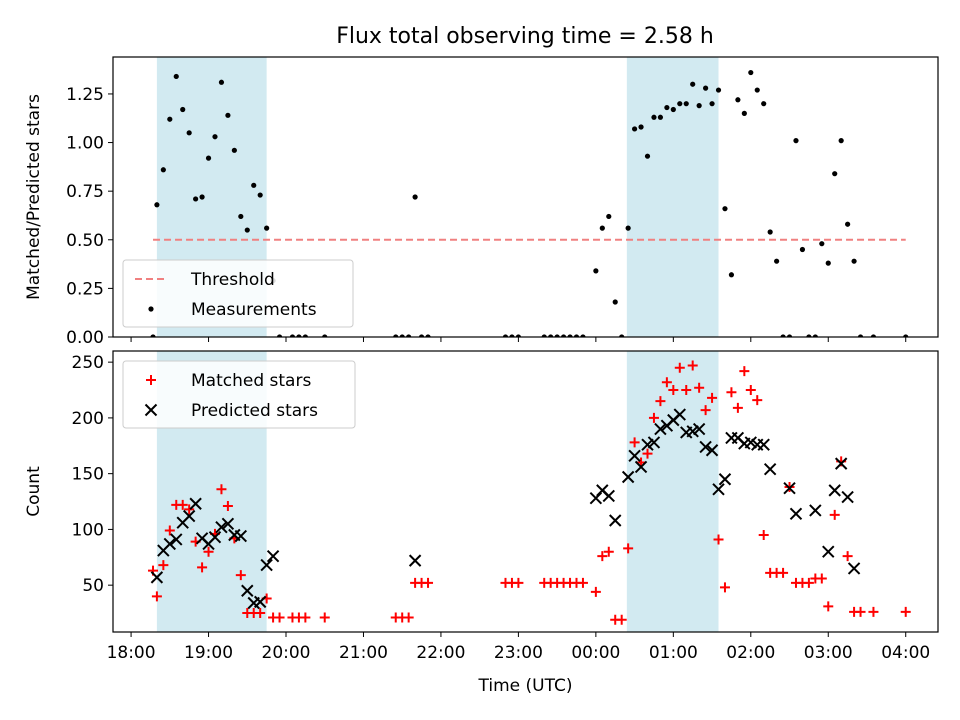 This screenshot has width=960, height=720. I want to click on y-tick-label: 0.50, so click(85, 241).